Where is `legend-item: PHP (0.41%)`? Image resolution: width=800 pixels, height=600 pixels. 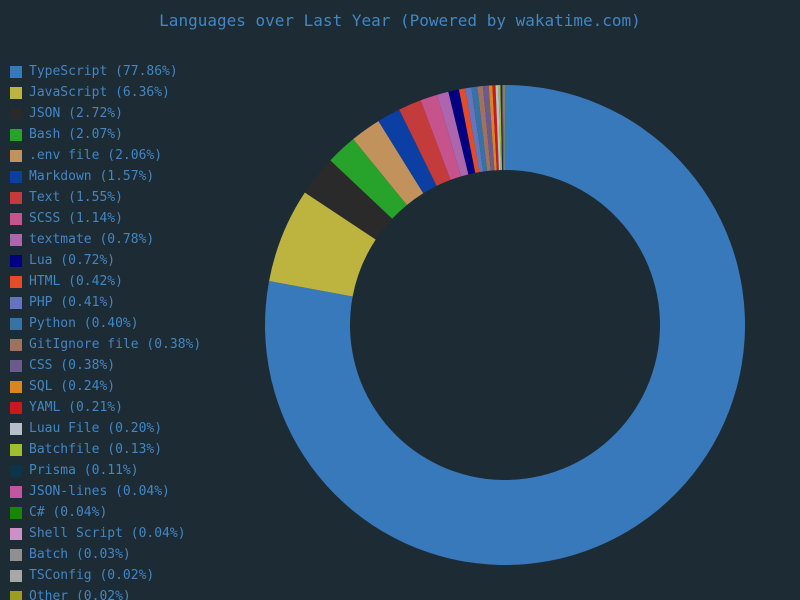 legend-item: PHP (0.41%) is located at coordinates (105, 302).